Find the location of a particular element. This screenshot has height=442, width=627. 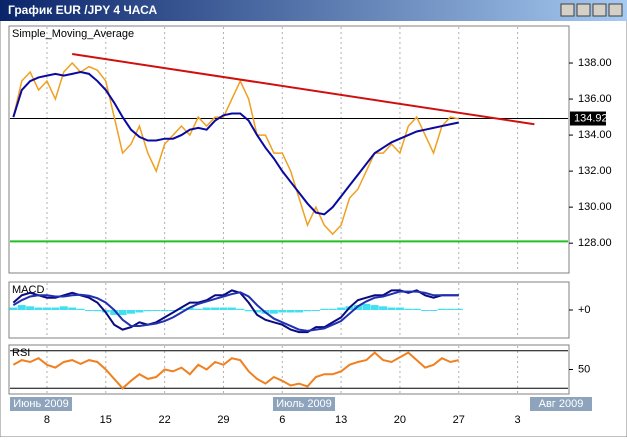

window-buttons is located at coordinates (591, 10).